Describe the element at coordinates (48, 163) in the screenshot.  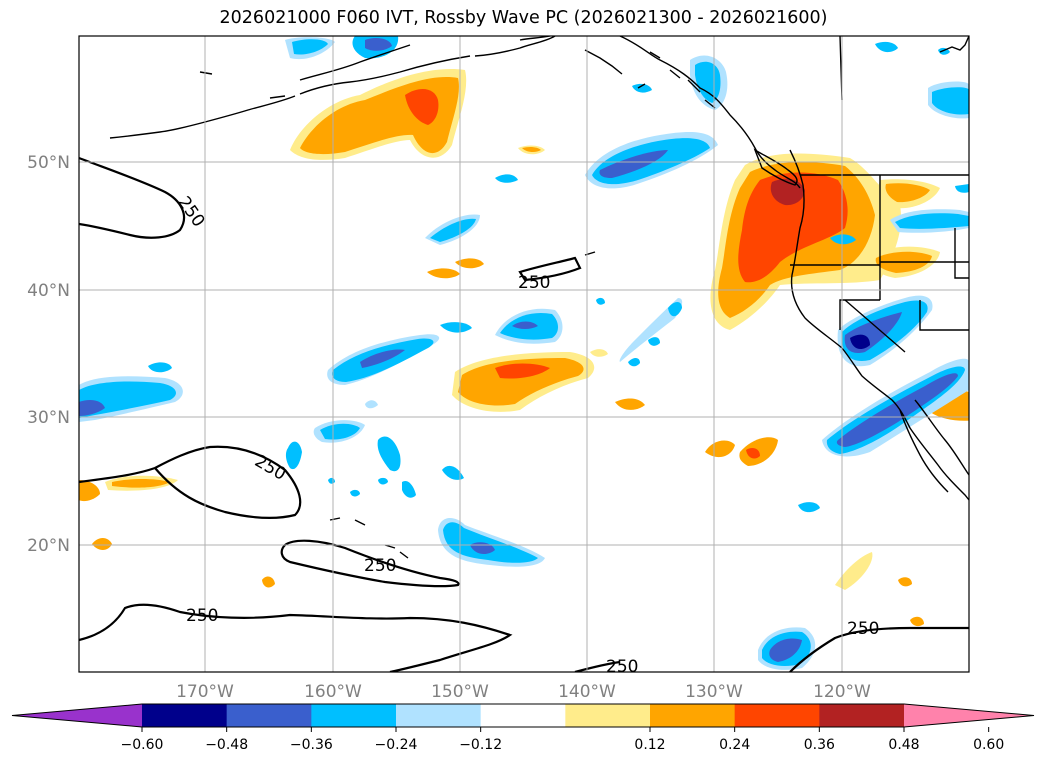
I see `lat-label-50n: 50°N` at that location.